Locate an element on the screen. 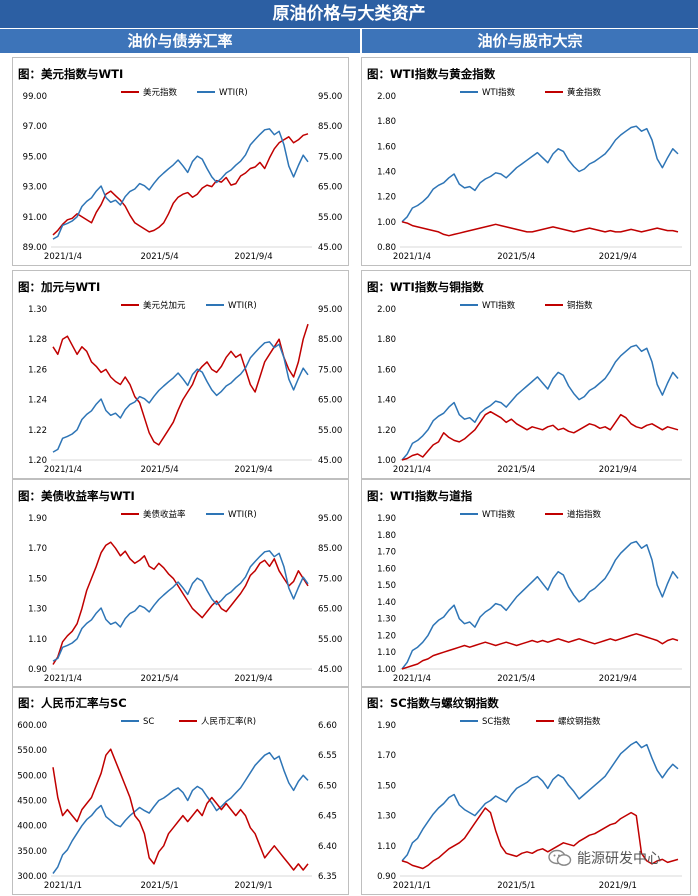 The width and height of the screenshot is (698, 896). y-left-tick-label: 500.00 is located at coordinates (32, 776).